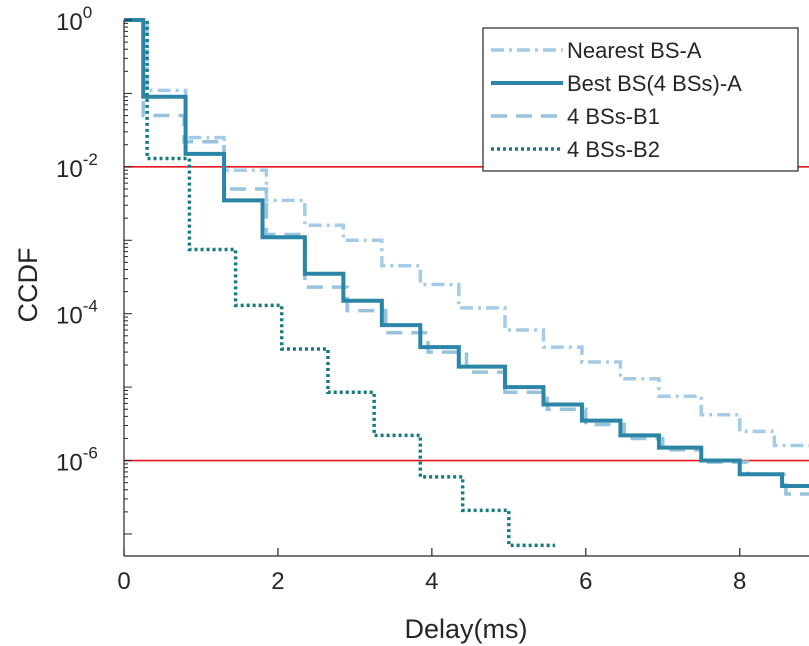  I want to click on x-tick-label: 4, so click(431, 581).